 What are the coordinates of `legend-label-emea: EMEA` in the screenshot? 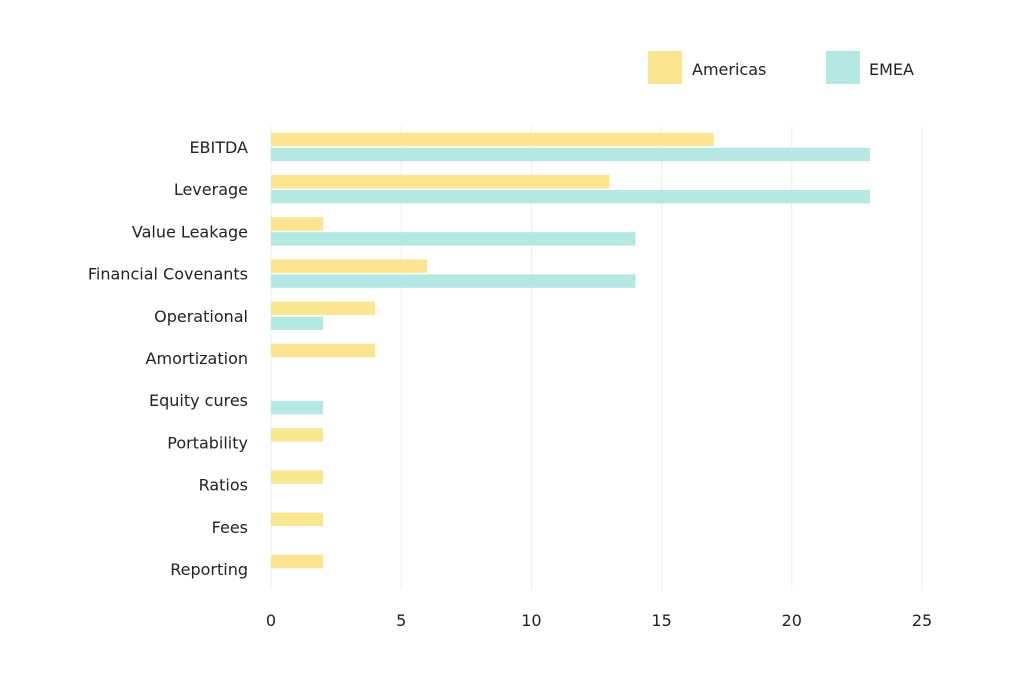 It's located at (891, 69).